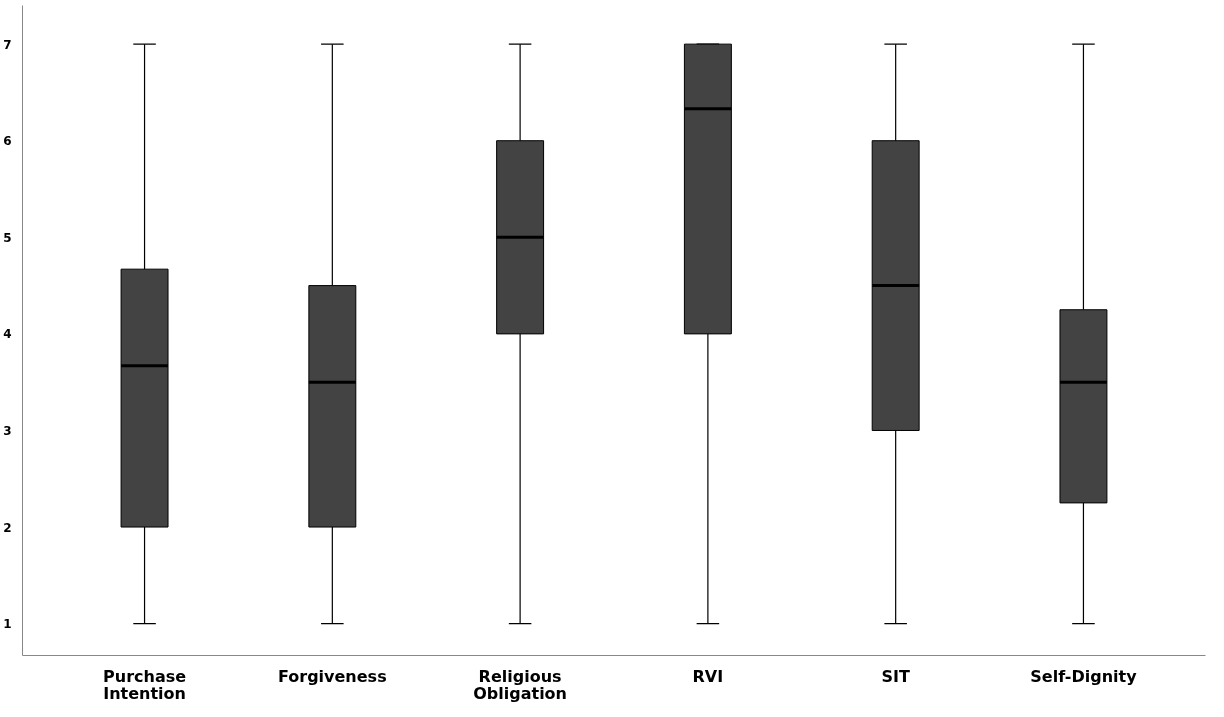  I want to click on y-tick-label: 2, so click(7, 527).